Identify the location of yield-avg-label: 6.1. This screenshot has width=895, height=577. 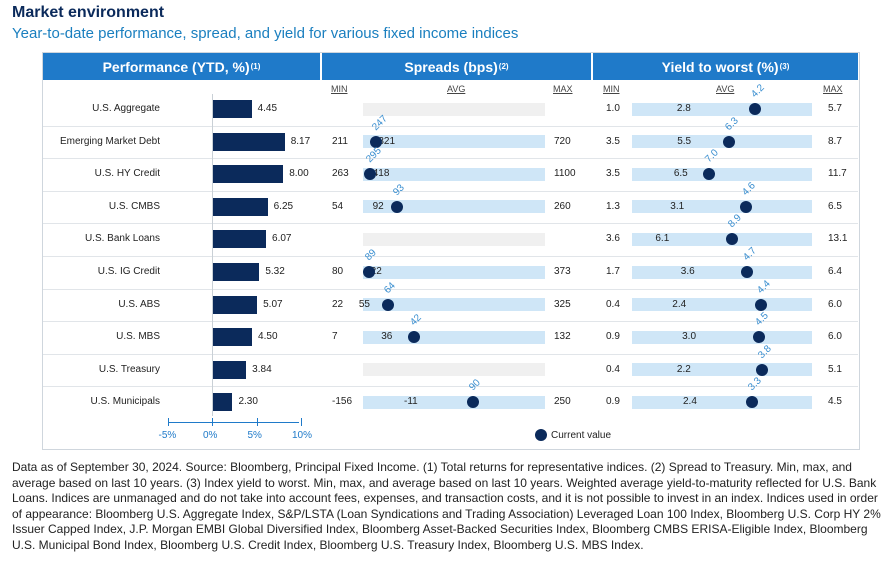
(662, 239).